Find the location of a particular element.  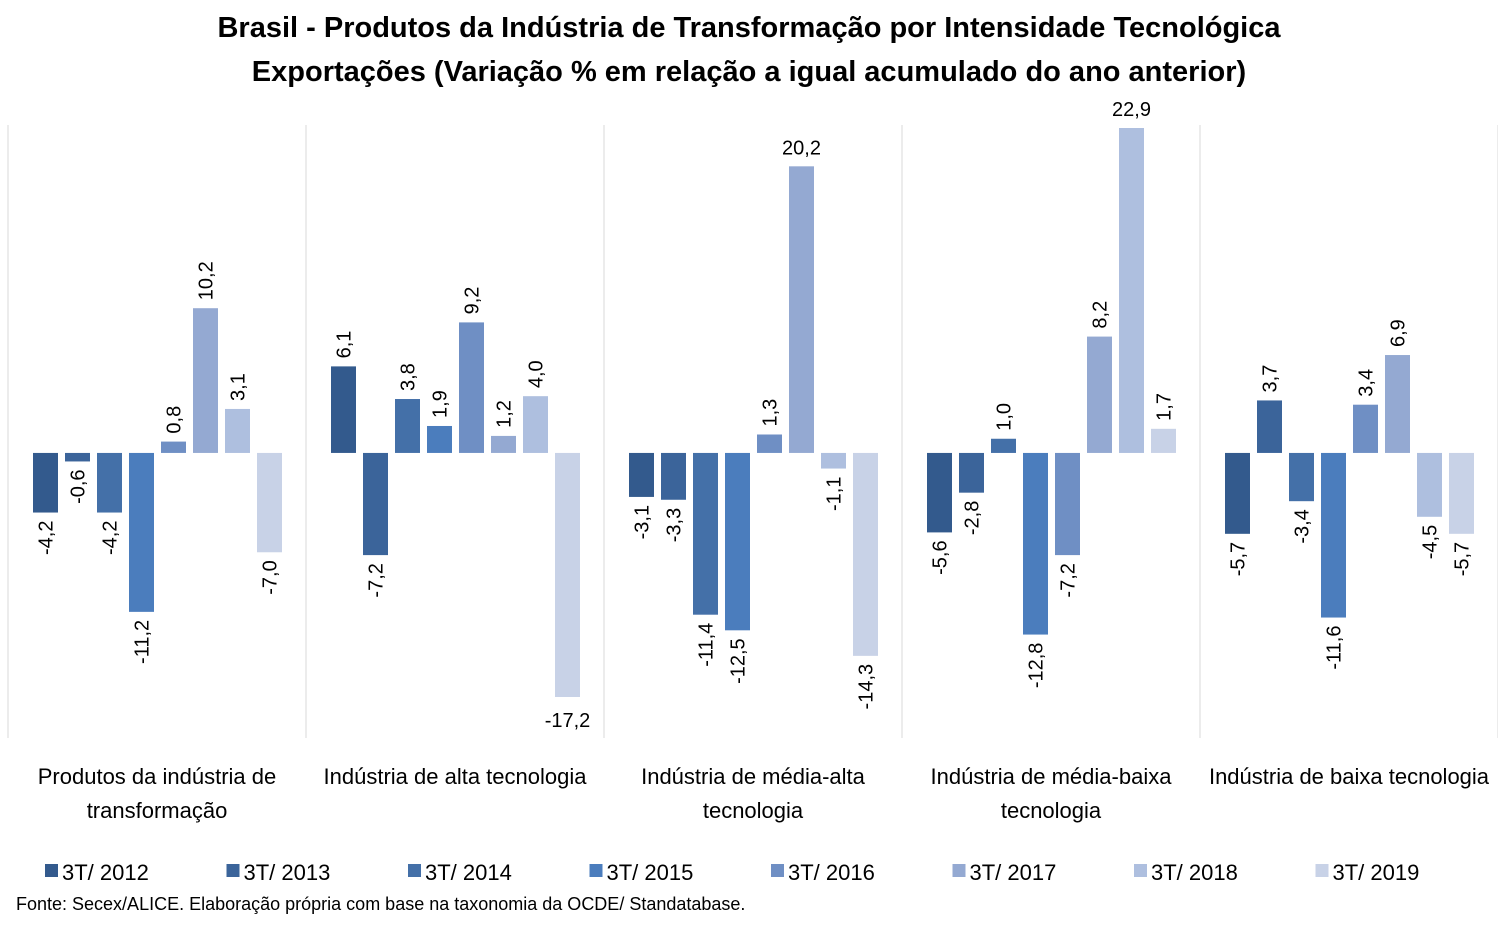

data-label: 6,1 is located at coordinates (345, 345).